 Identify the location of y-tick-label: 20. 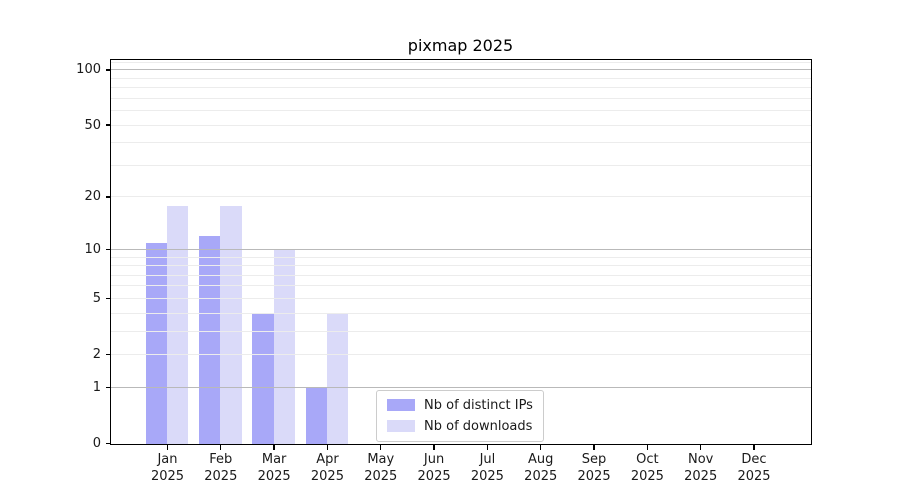
(92, 197).